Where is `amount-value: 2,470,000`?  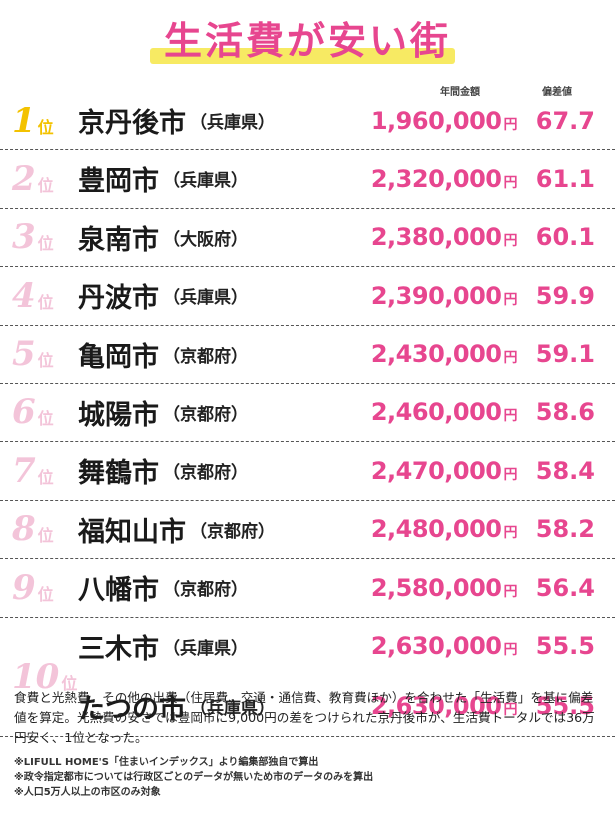
amount-value: 2,470,000 is located at coordinates (436, 470).